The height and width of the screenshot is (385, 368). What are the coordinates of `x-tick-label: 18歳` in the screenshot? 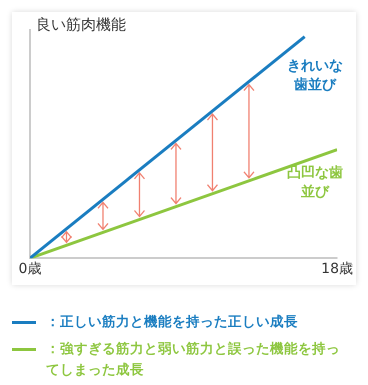 It's located at (337, 269).